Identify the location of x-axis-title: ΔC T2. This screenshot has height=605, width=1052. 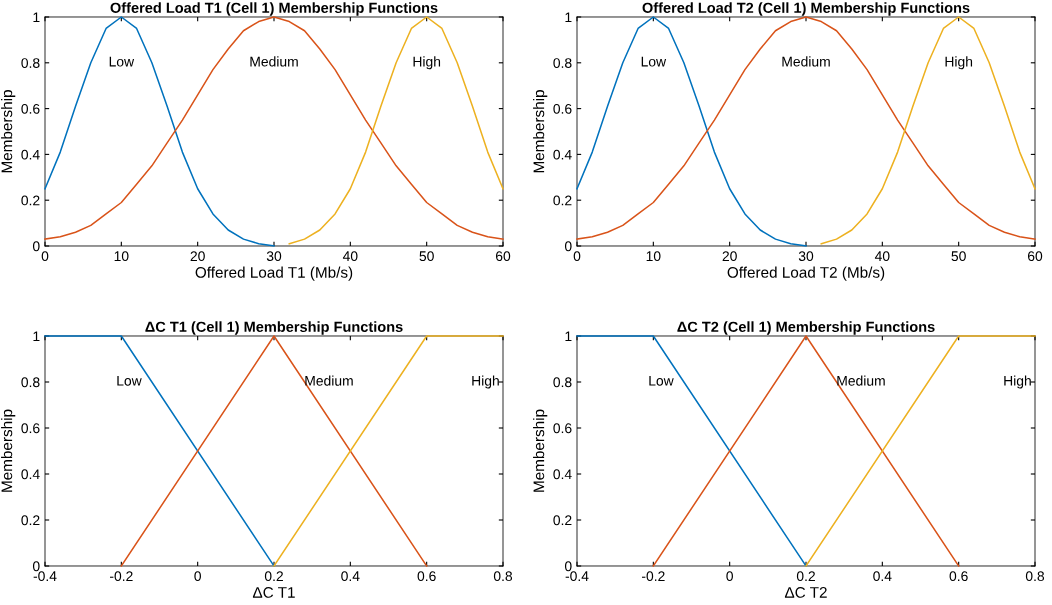
(805, 592).